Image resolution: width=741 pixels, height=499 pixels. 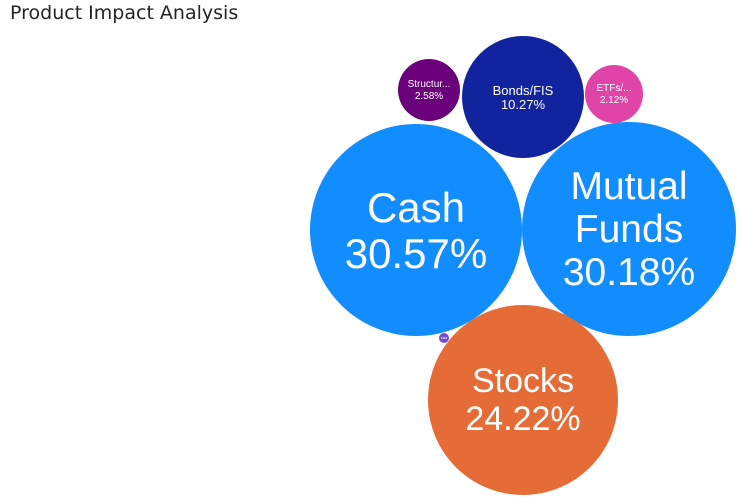 I want to click on bubble-label-cash: Cash 30.57%, so click(x=416, y=230).